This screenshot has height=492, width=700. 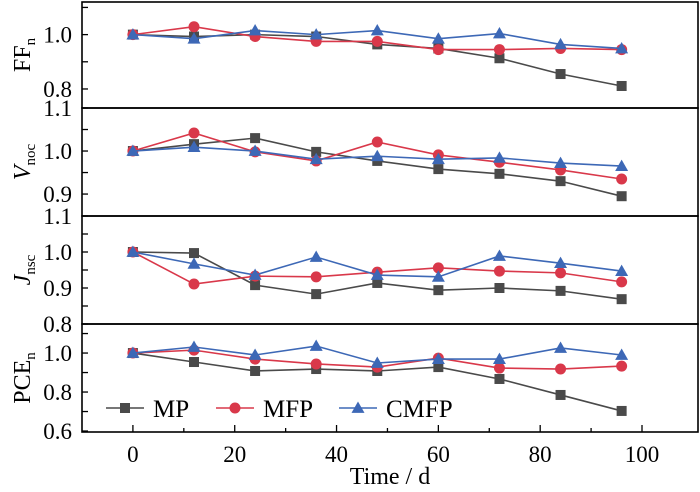 I want to click on legend: MP MFP CMFP, so click(x=279, y=409).